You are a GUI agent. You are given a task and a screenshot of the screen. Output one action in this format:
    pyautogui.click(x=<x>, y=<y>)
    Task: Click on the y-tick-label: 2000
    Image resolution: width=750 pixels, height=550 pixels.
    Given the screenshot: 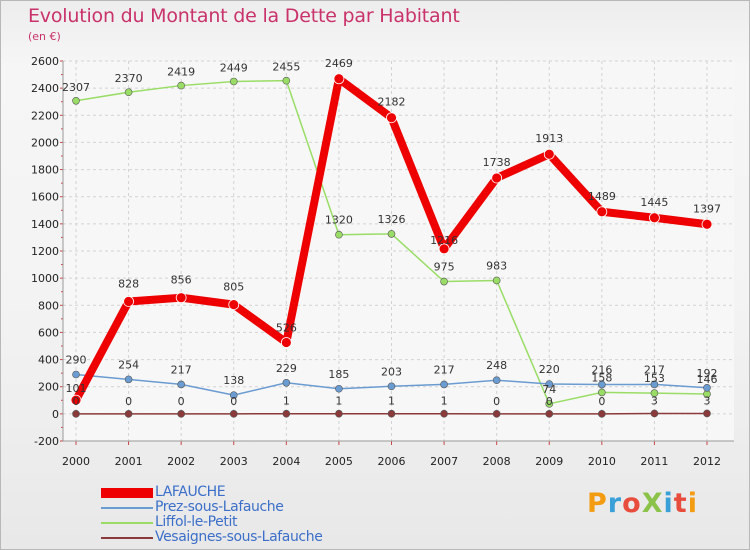 What is the action you would take?
    pyautogui.click(x=45, y=142)
    